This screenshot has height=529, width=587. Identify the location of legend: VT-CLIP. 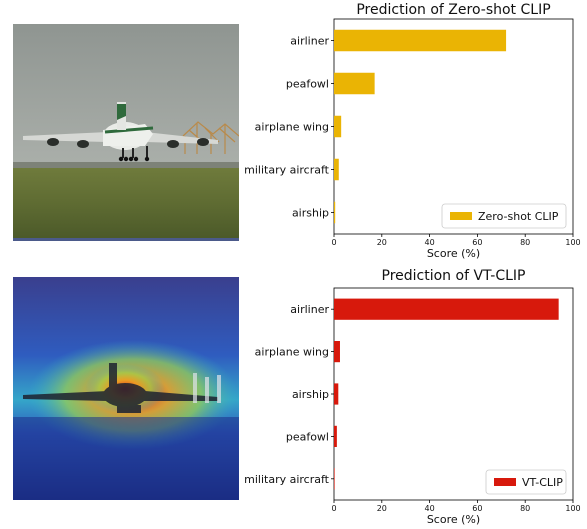
(526, 482).